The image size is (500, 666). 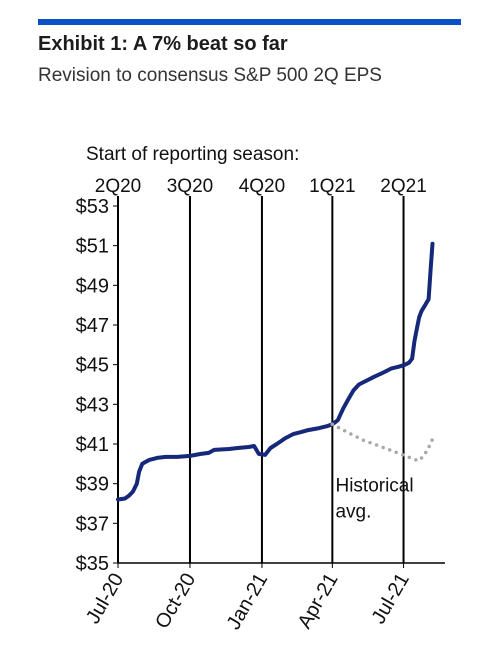 I want to click on y-tick-label: $45, so click(x=92, y=366).